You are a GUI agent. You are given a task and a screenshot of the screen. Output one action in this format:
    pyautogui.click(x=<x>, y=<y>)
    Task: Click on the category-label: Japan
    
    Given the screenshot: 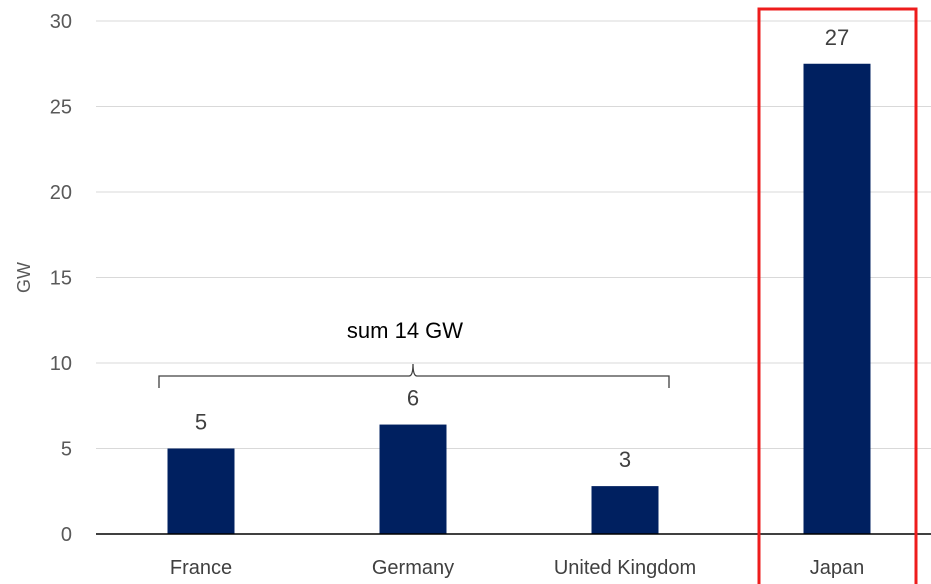 What is the action you would take?
    pyautogui.click(x=837, y=568)
    